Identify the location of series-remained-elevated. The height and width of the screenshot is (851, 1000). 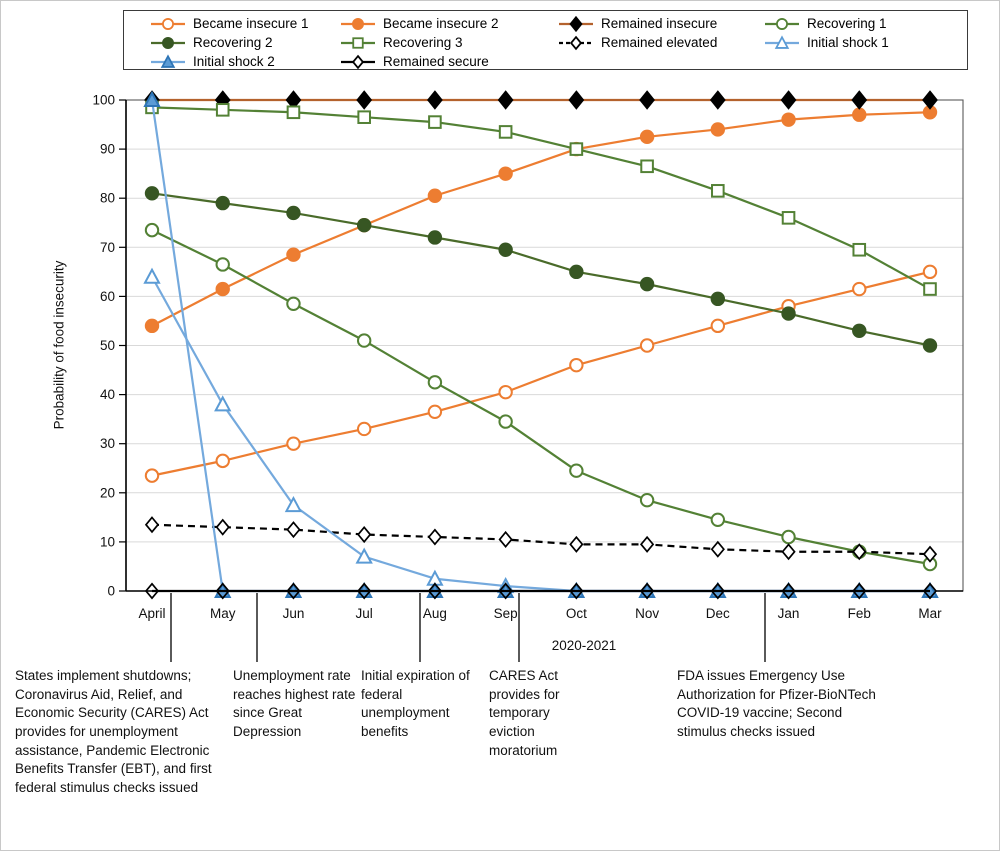
(541, 539).